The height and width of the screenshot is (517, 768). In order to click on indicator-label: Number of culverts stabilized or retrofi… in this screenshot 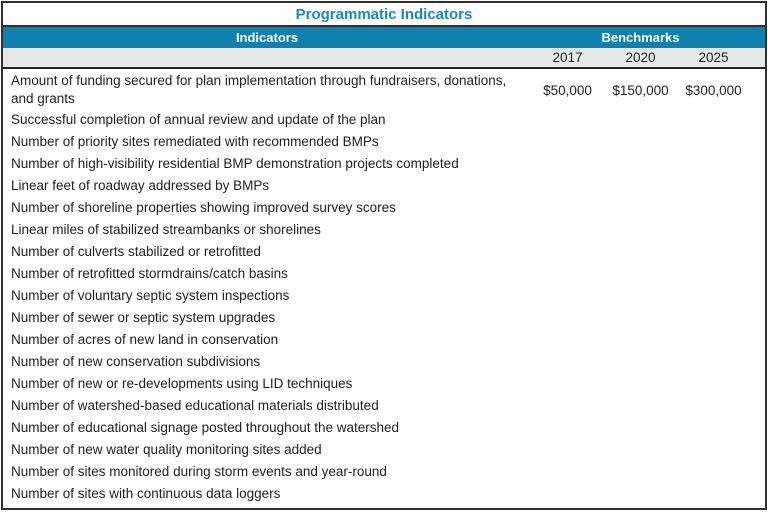, I will do `click(136, 252)`.